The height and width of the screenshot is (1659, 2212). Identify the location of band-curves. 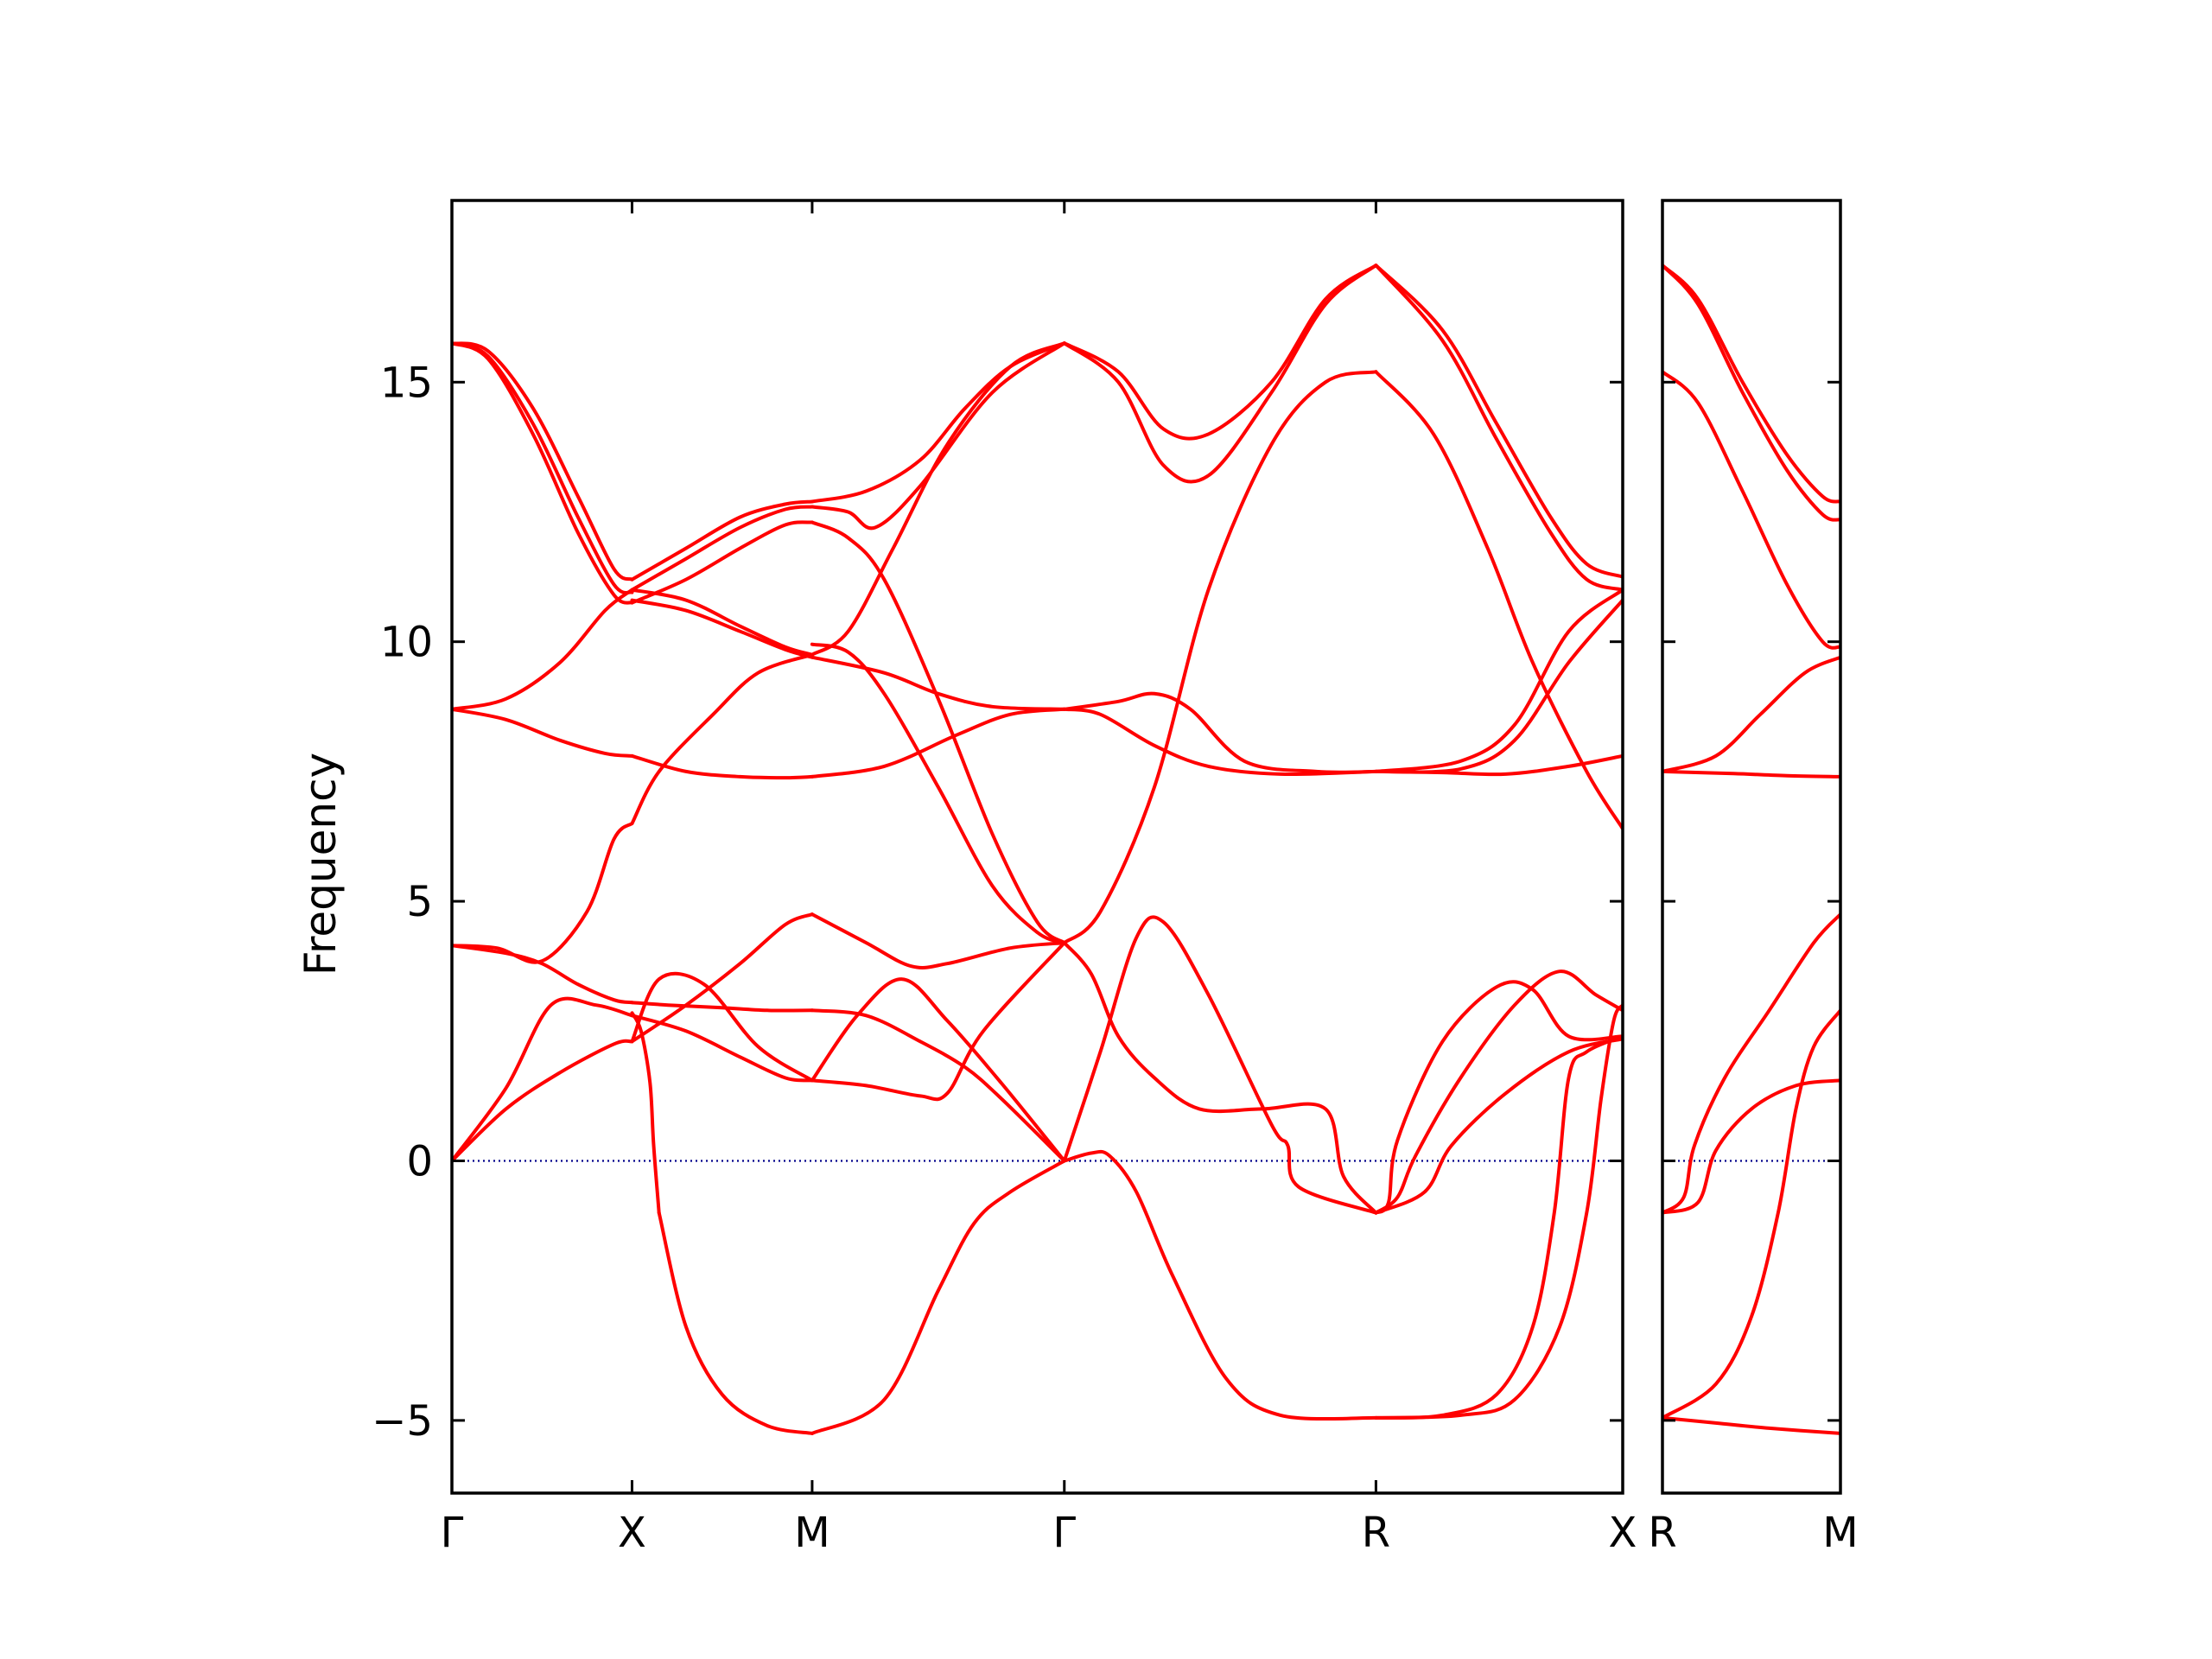
(1751, 849).